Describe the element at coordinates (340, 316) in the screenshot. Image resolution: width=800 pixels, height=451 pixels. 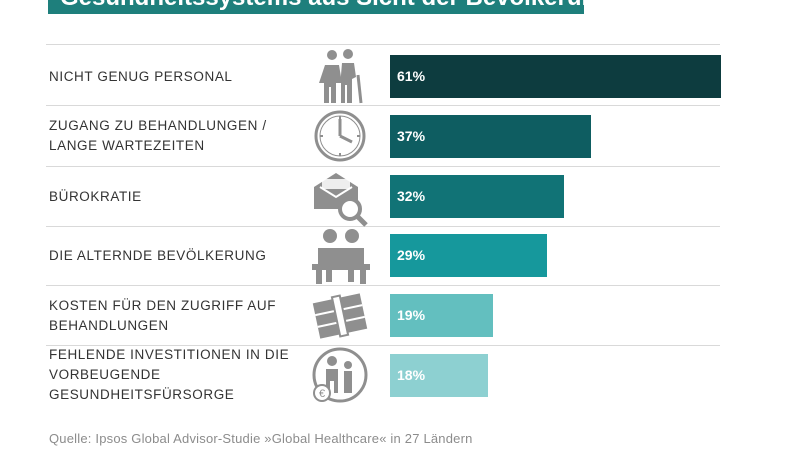
I see `money-stack-icon` at that location.